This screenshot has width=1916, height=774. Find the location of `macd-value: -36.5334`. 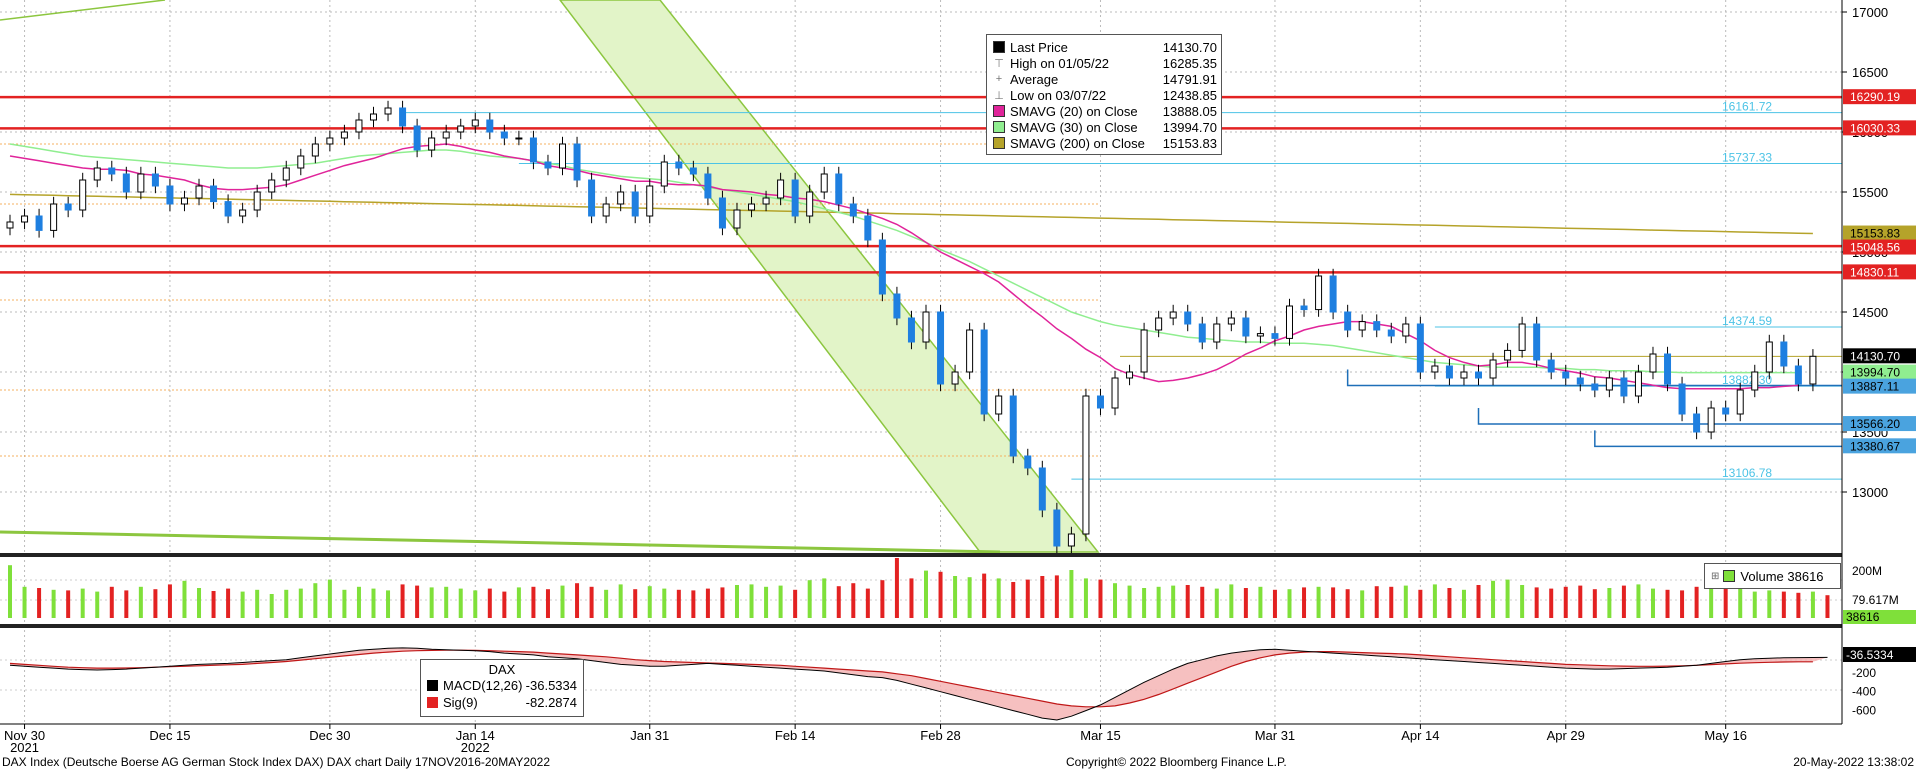

macd-value: -36.5334 is located at coordinates (551, 685).